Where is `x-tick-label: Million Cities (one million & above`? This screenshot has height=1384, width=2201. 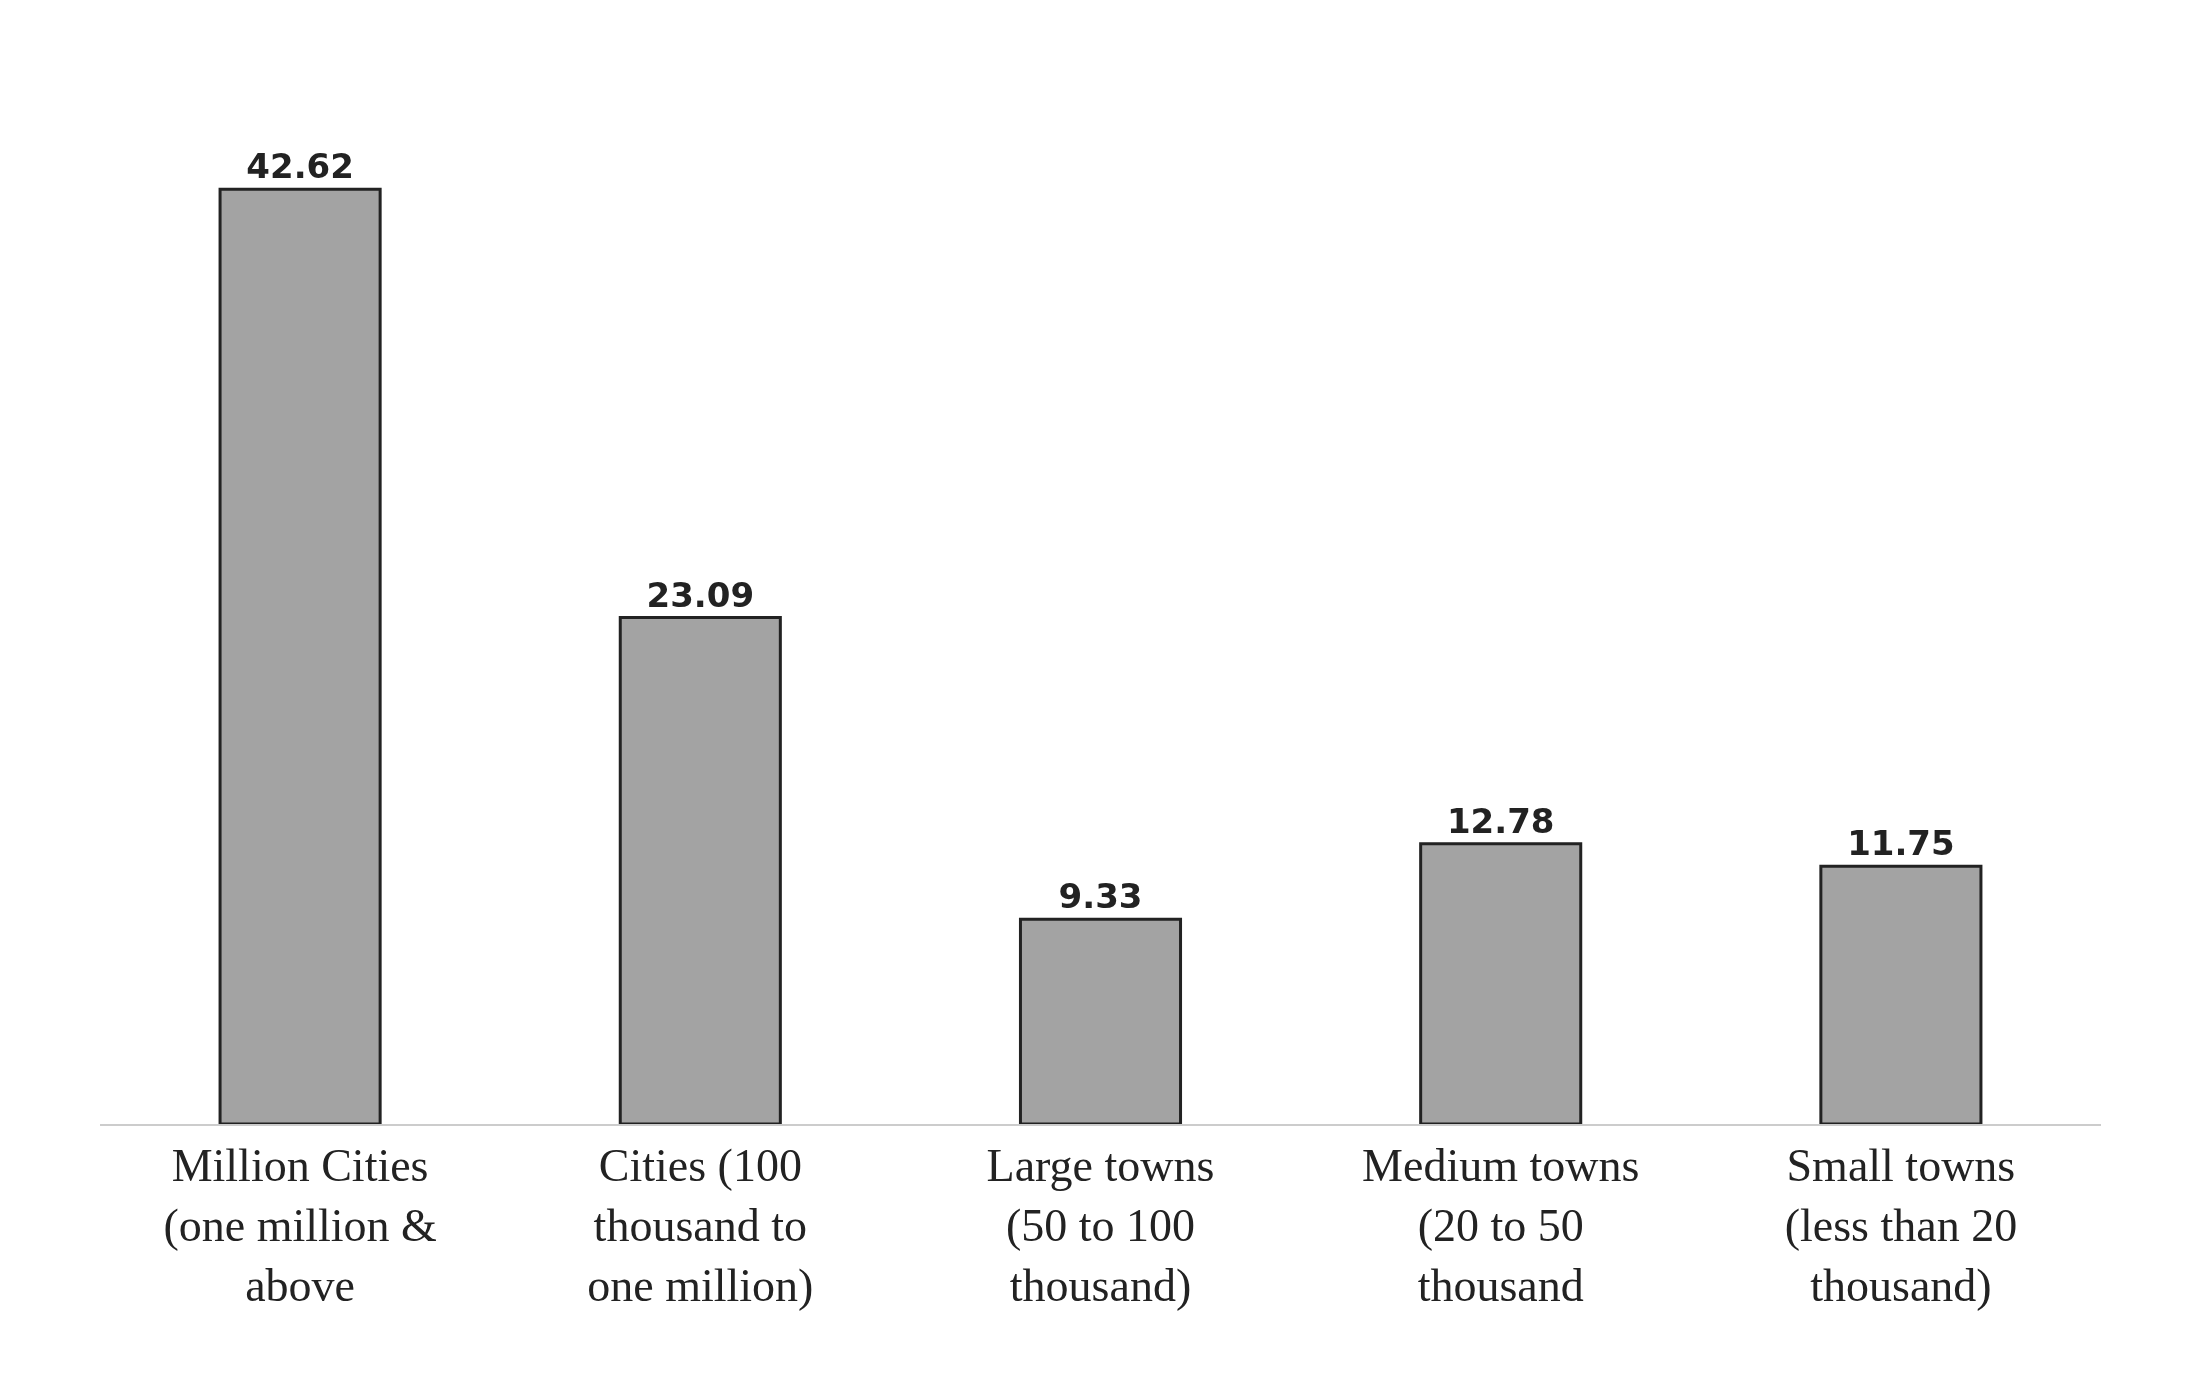 x-tick-label: Million Cities (one million & above is located at coordinates (300, 1225).